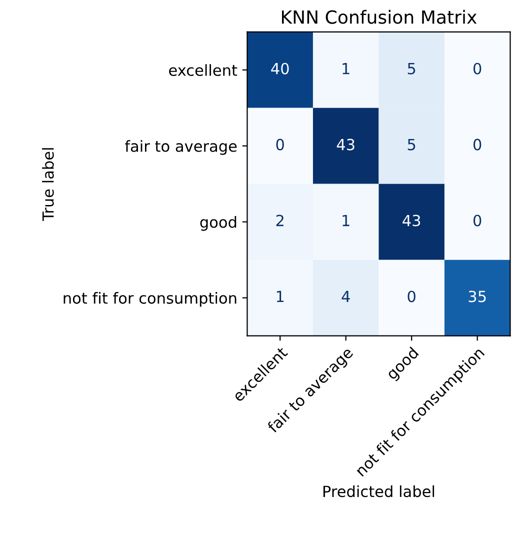 The width and height of the screenshot is (526, 533). I want to click on data-label: 4, so click(346, 296).